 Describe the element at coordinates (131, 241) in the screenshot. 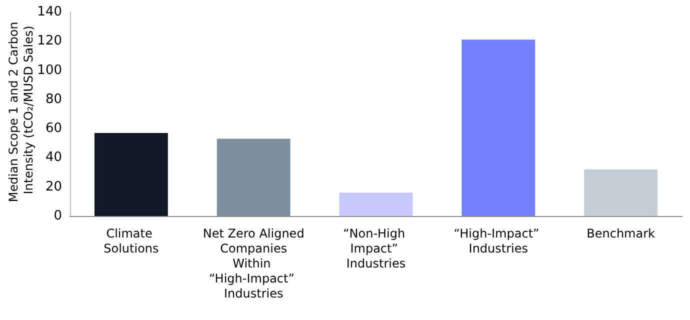

I see `x-tick-label: Climate Solutions` at that location.